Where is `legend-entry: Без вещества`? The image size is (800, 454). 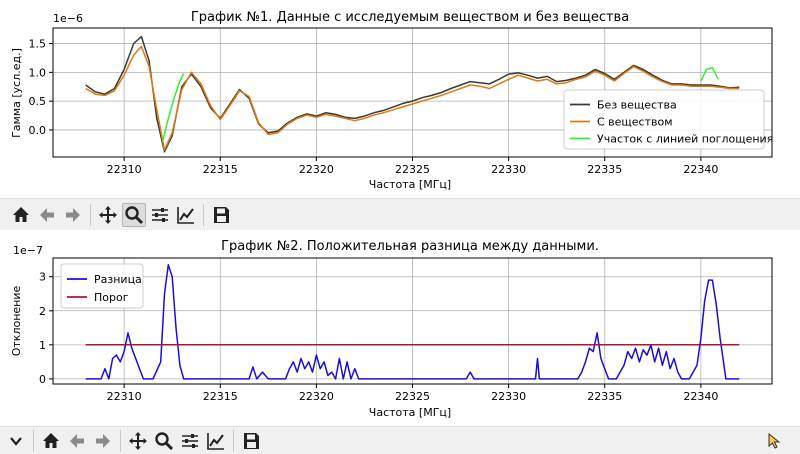 legend-entry: Без вещества is located at coordinates (637, 105).